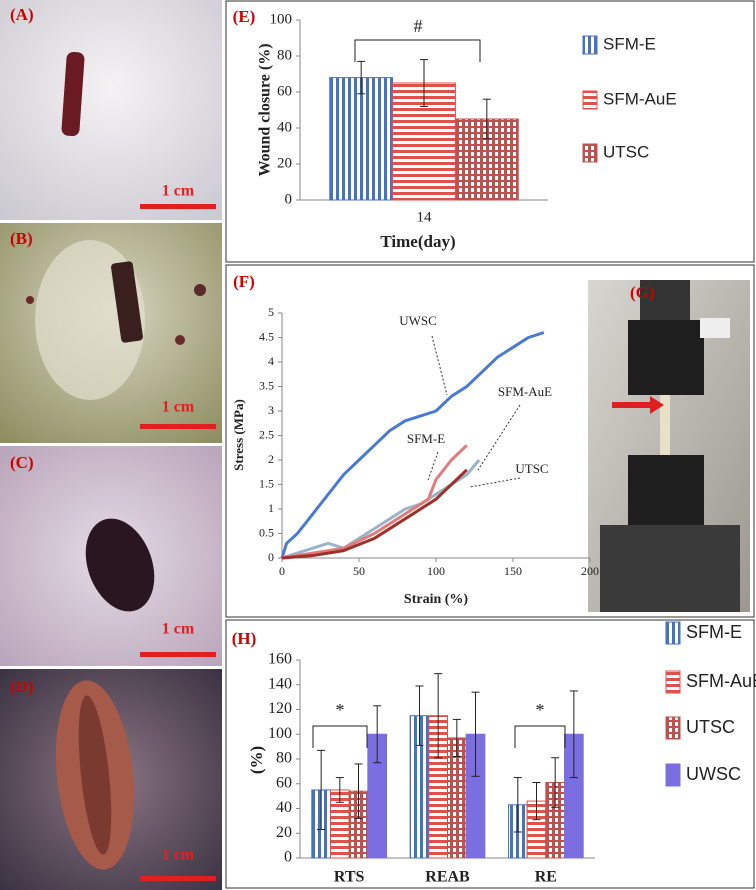 The width and height of the screenshot is (756, 890). I want to click on panel-label: (E), so click(244, 16).